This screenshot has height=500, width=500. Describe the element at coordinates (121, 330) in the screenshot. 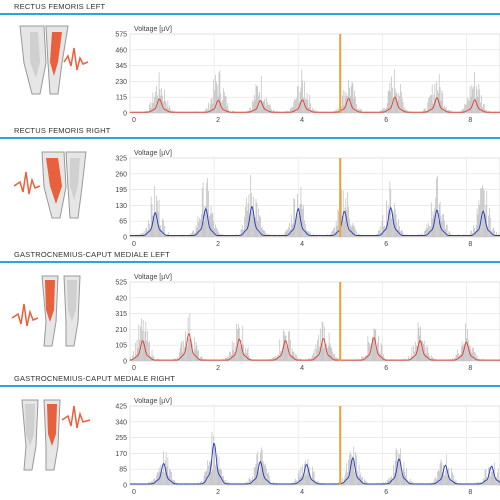

I see `y-tick-label: 210` at that location.